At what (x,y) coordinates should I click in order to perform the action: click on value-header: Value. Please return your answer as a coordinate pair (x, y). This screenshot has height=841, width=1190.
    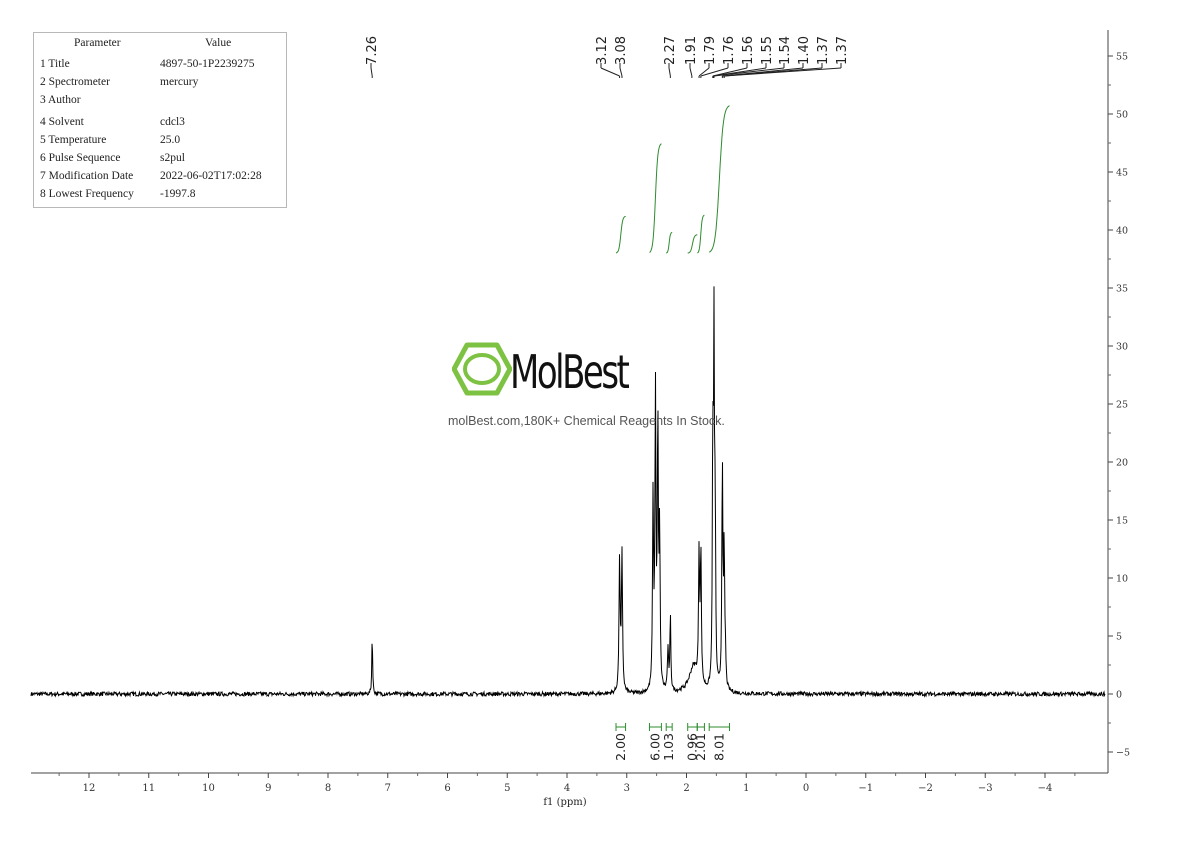
    Looking at the image, I should click on (218, 43).